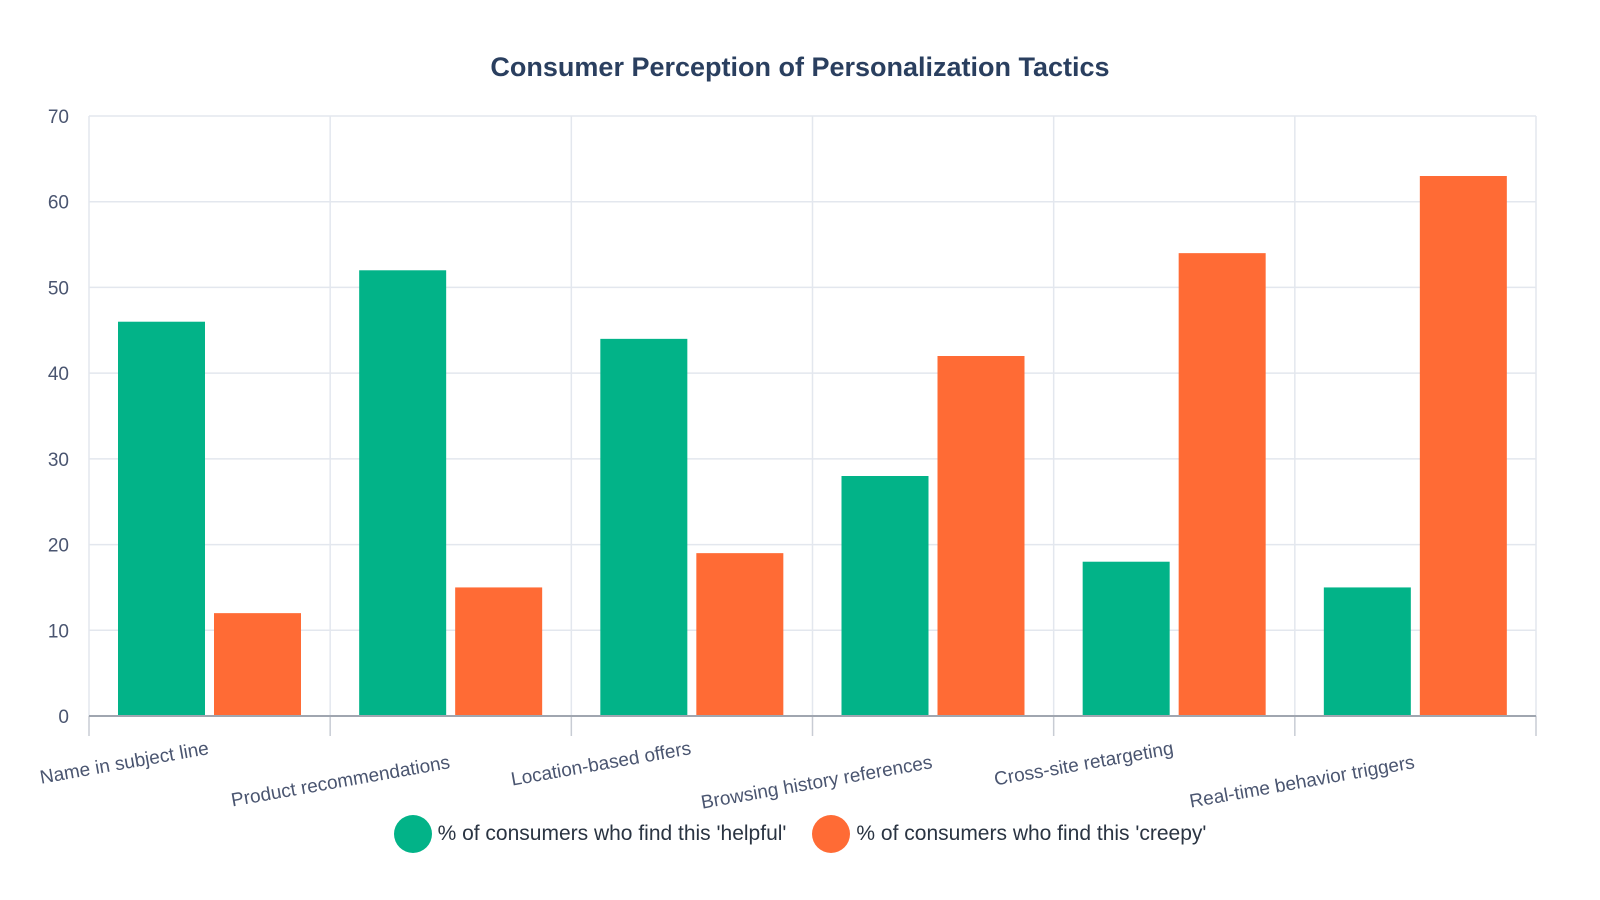 This screenshot has height=900, width=1600. I want to click on x-tick-label: Browsing history references, so click(816, 782).